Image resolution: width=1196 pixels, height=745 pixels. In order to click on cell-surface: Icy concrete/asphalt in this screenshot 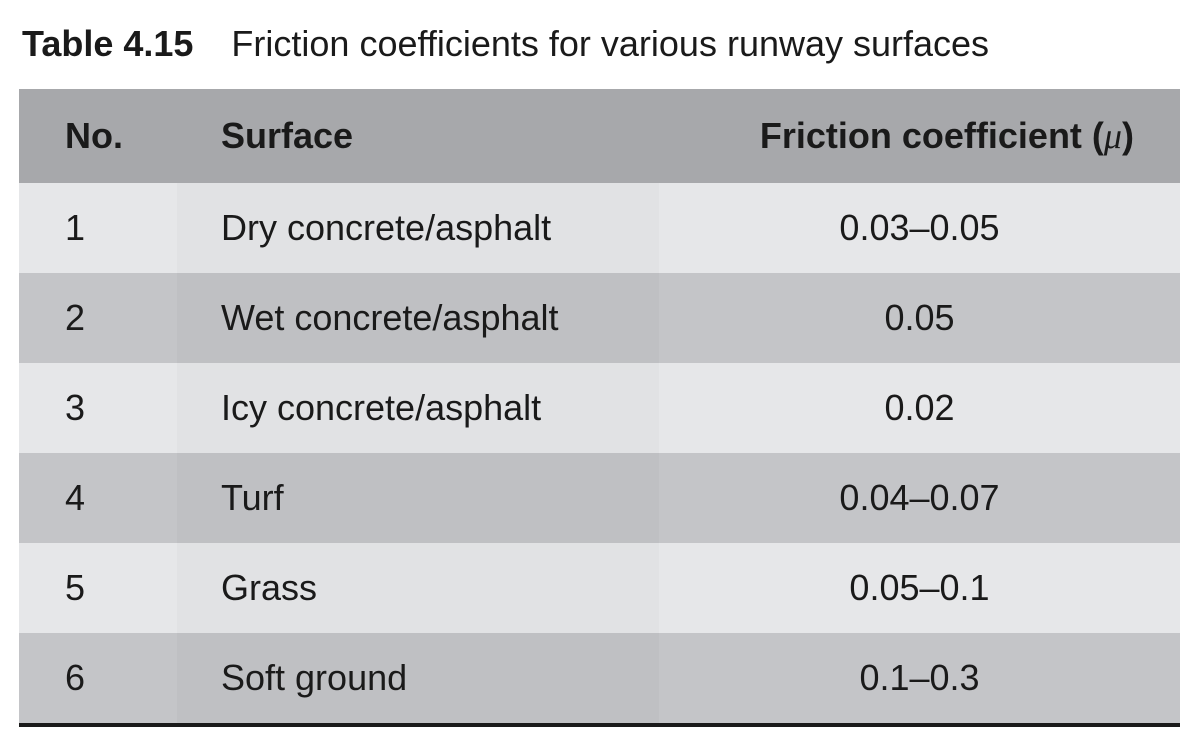, I will do `click(418, 408)`.